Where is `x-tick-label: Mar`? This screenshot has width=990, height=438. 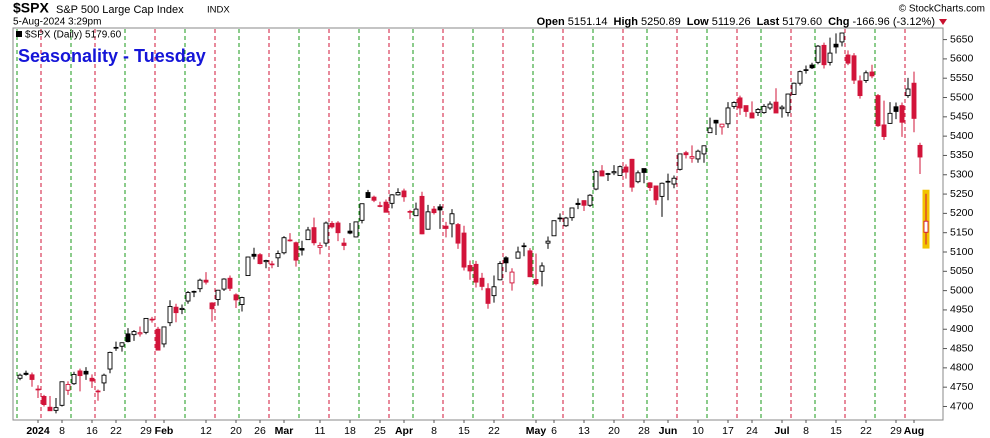 x-tick-label: Mar is located at coordinates (284, 431).